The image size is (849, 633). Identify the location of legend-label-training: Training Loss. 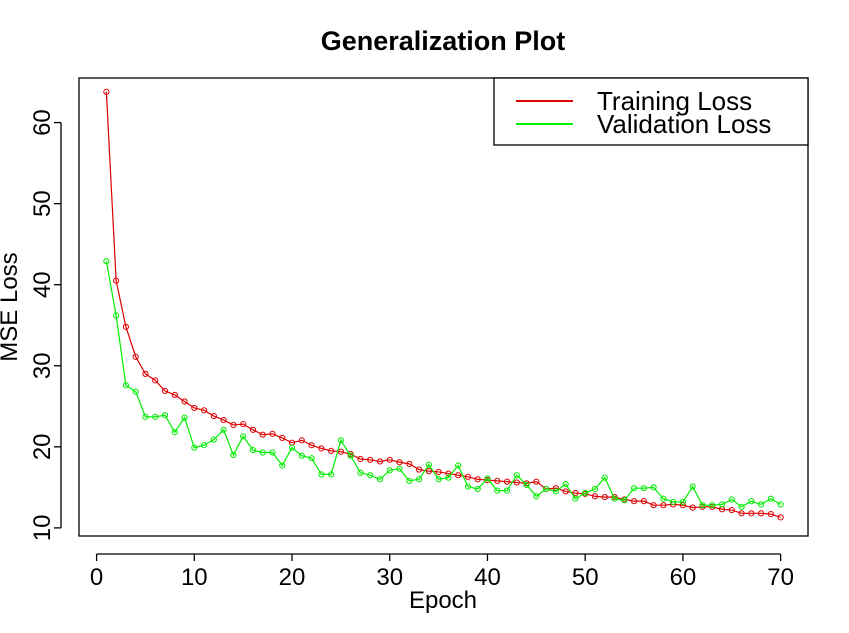
(674, 101).